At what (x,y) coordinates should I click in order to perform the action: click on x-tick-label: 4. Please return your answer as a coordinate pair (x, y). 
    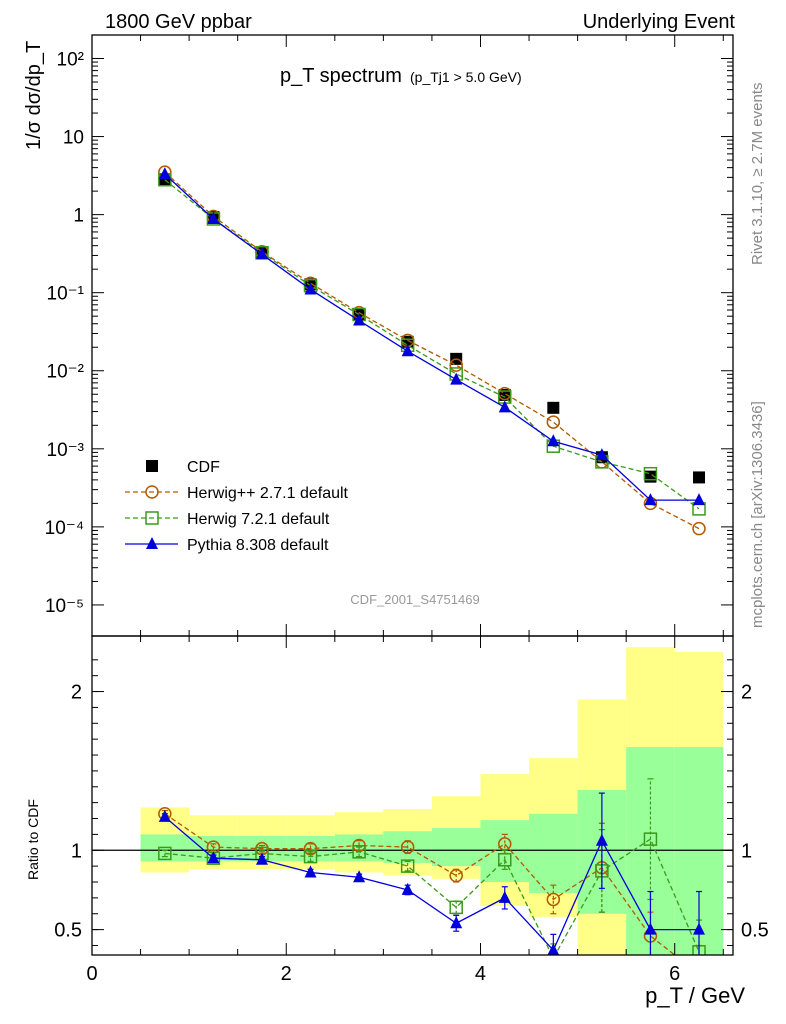
    Looking at the image, I should click on (480, 974).